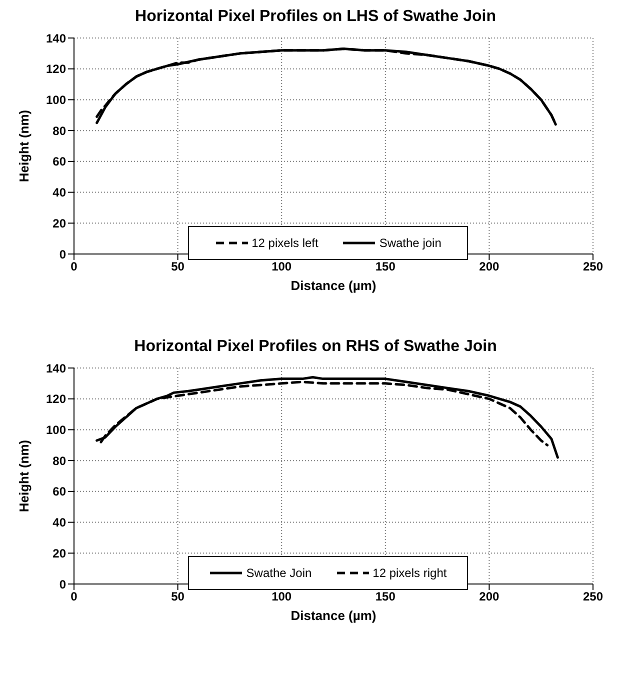 This screenshot has width=631, height=675. I want to click on chart-title: Horizontal Pixel Profiles on LHS of Swathe Join, so click(315, 17).